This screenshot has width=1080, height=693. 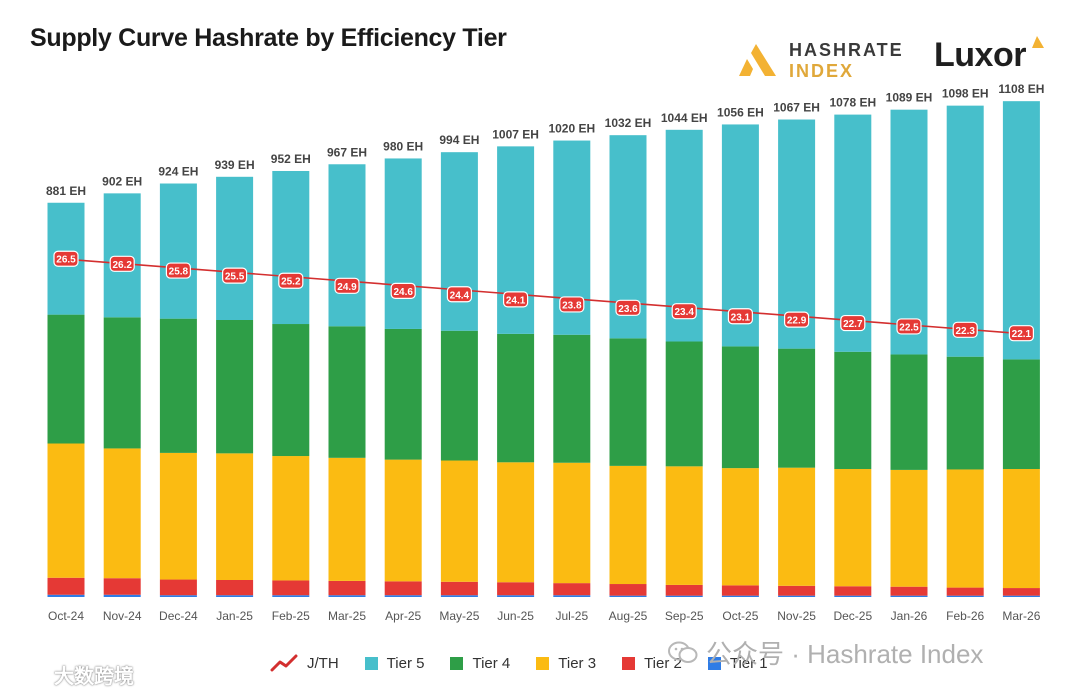 I want to click on x-tick-label: Oct-25, so click(x=740, y=616).